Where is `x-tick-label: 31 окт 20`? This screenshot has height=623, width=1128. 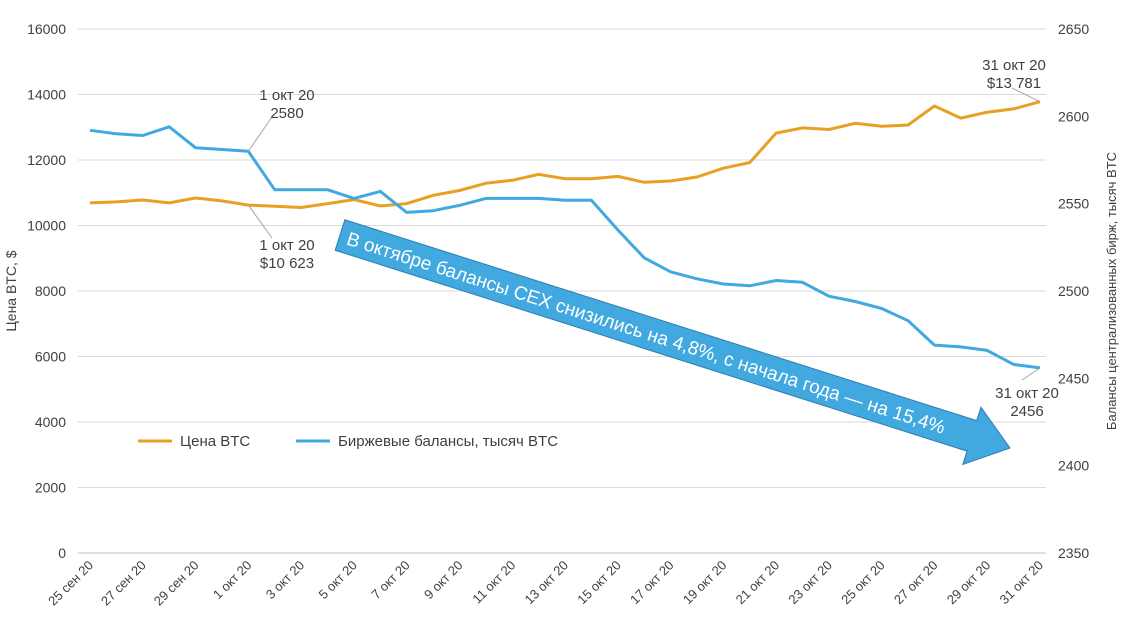
x-tick-label: 31 окт 20 is located at coordinates (1022, 583).